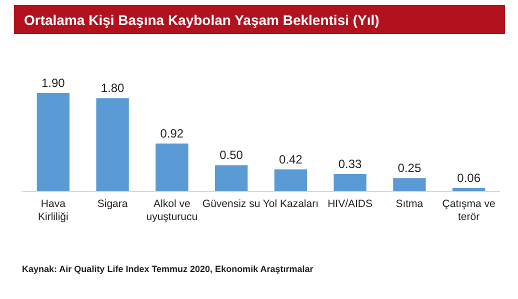  What do you see at coordinates (112, 88) in the screenshot?
I see `data-label: 1.80` at bounding box center [112, 88].